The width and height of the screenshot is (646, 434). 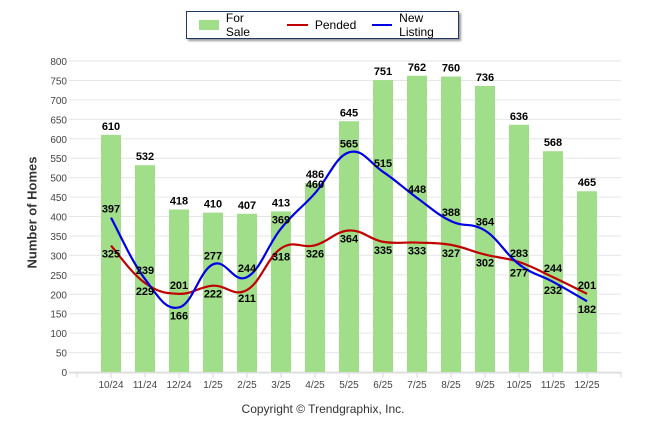 I want to click on bar-for-sale-10/24, so click(x=111, y=253).